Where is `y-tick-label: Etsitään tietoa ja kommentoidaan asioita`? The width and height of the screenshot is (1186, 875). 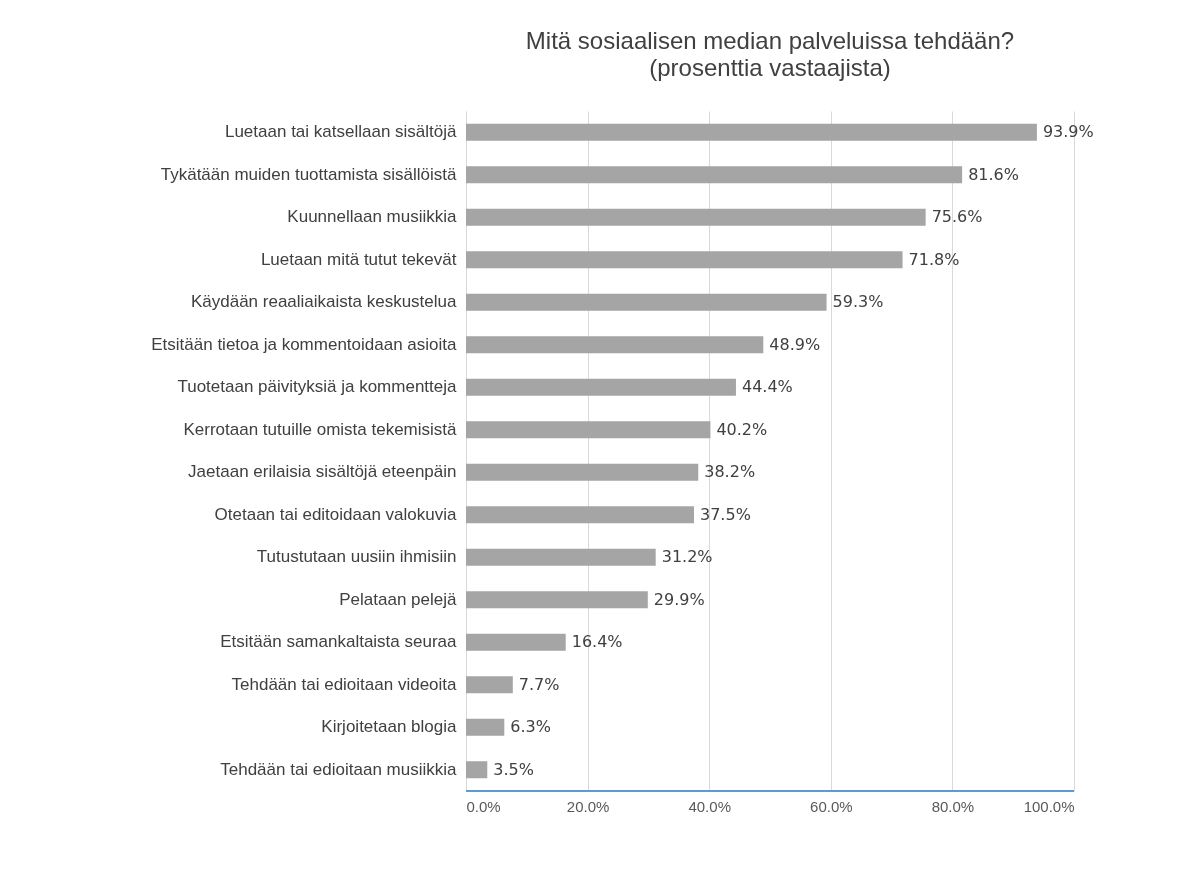
y-tick-label: Etsitään tietoa ja kommentoidaan asioita is located at coordinates (304, 344).